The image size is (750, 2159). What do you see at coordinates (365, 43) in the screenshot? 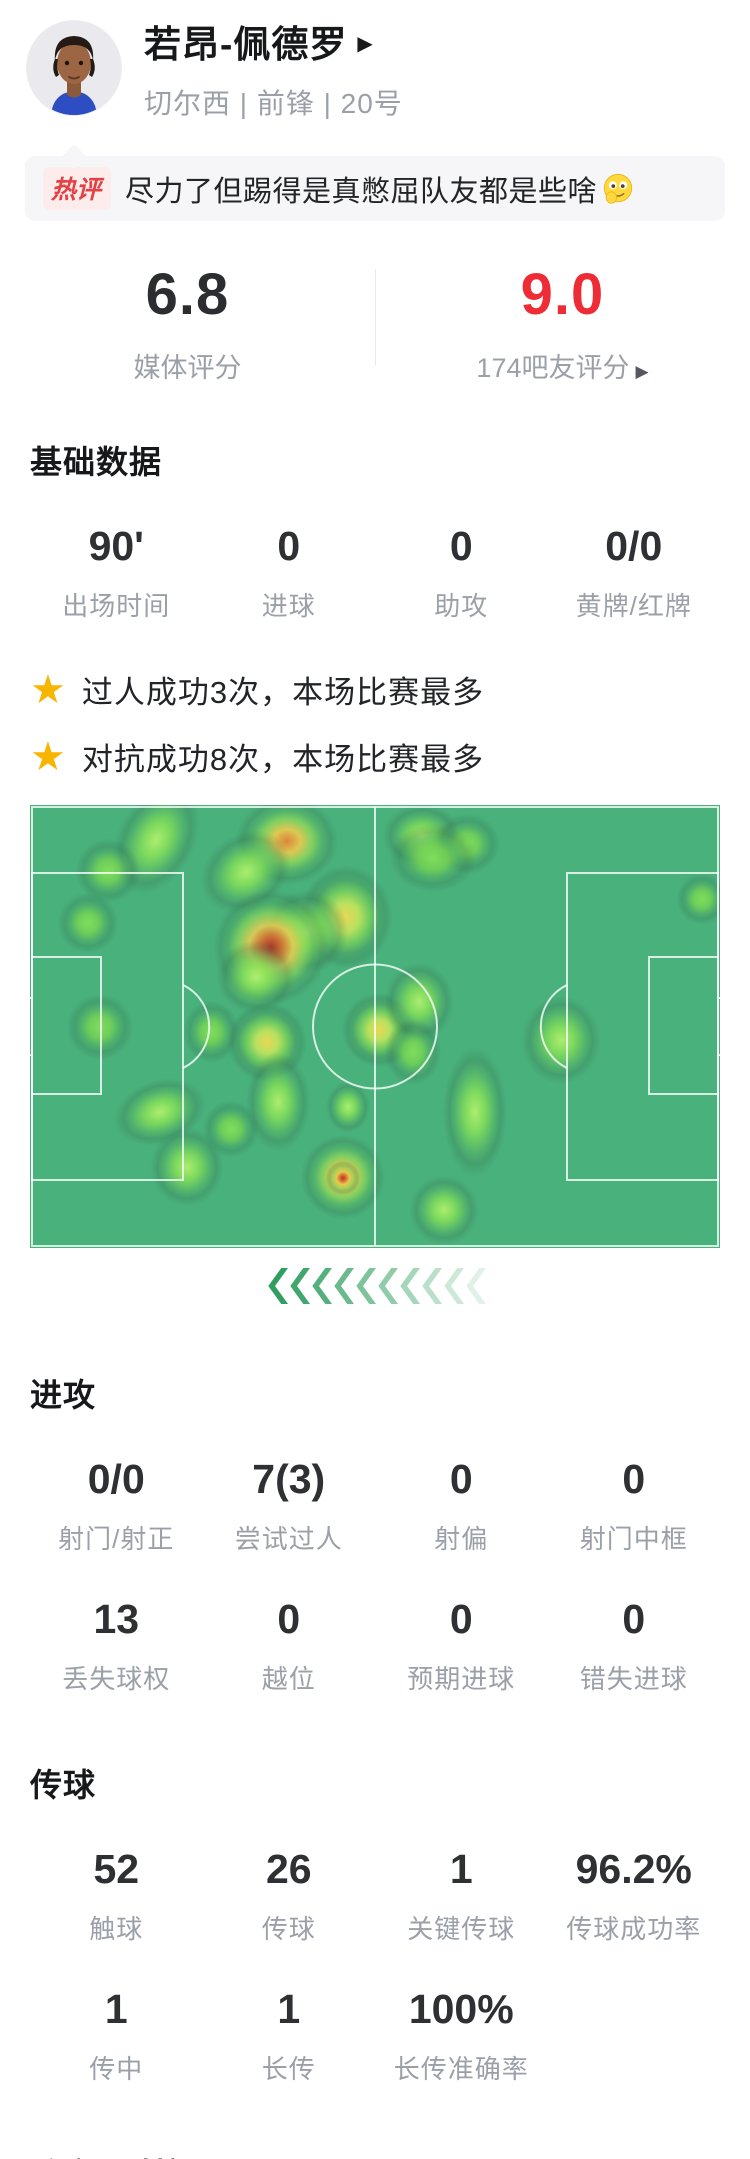
I see `name-expand-arrow-icon: ▶` at bounding box center [365, 43].